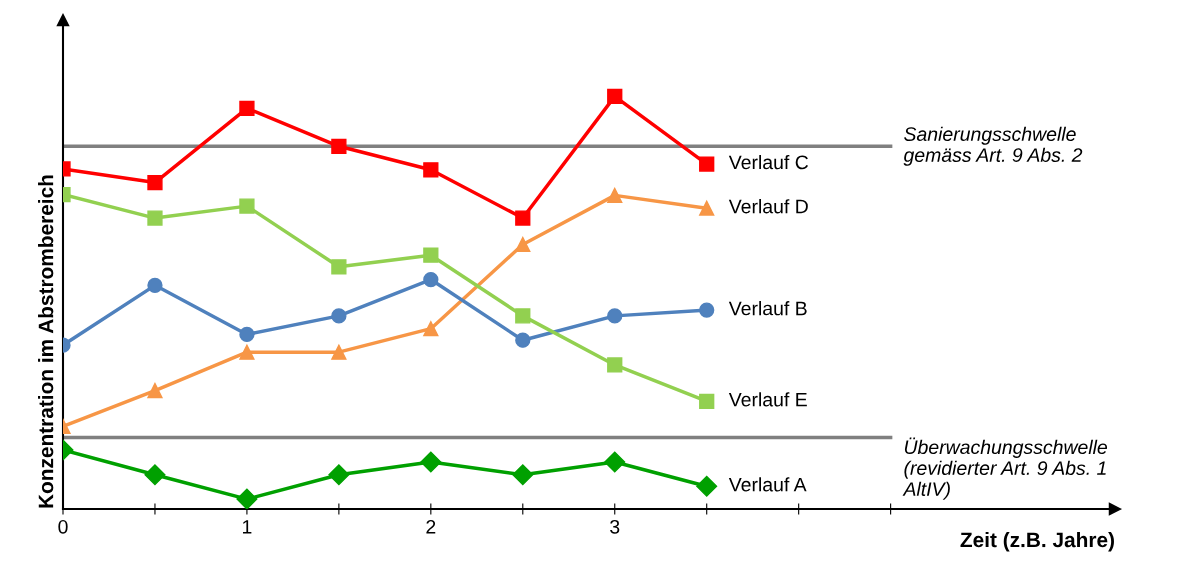  What do you see at coordinates (767, 484) in the screenshot?
I see `series-label: Verlauf A` at bounding box center [767, 484].